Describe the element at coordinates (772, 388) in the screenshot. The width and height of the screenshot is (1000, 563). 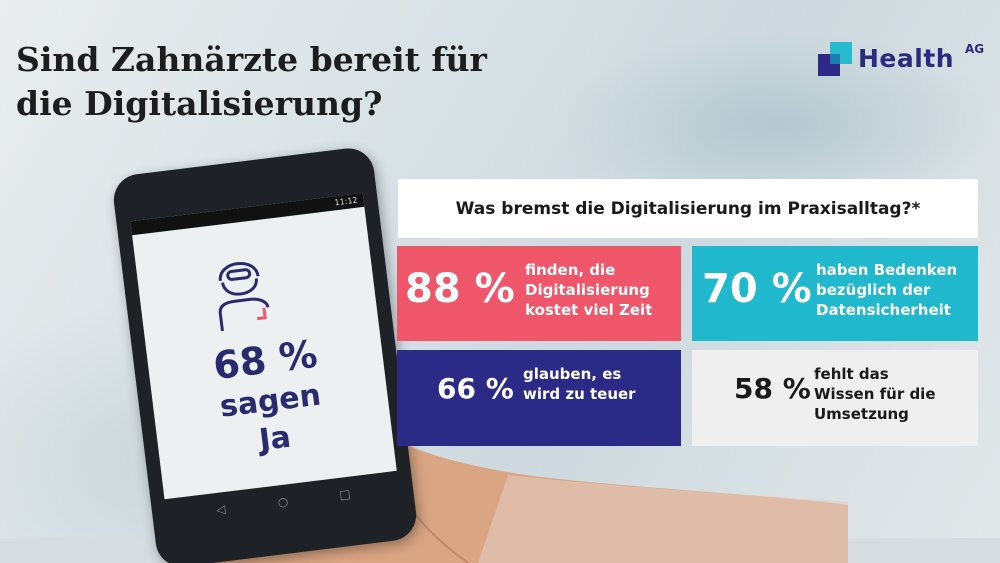
I see `stat-percent: 58 %` at that location.